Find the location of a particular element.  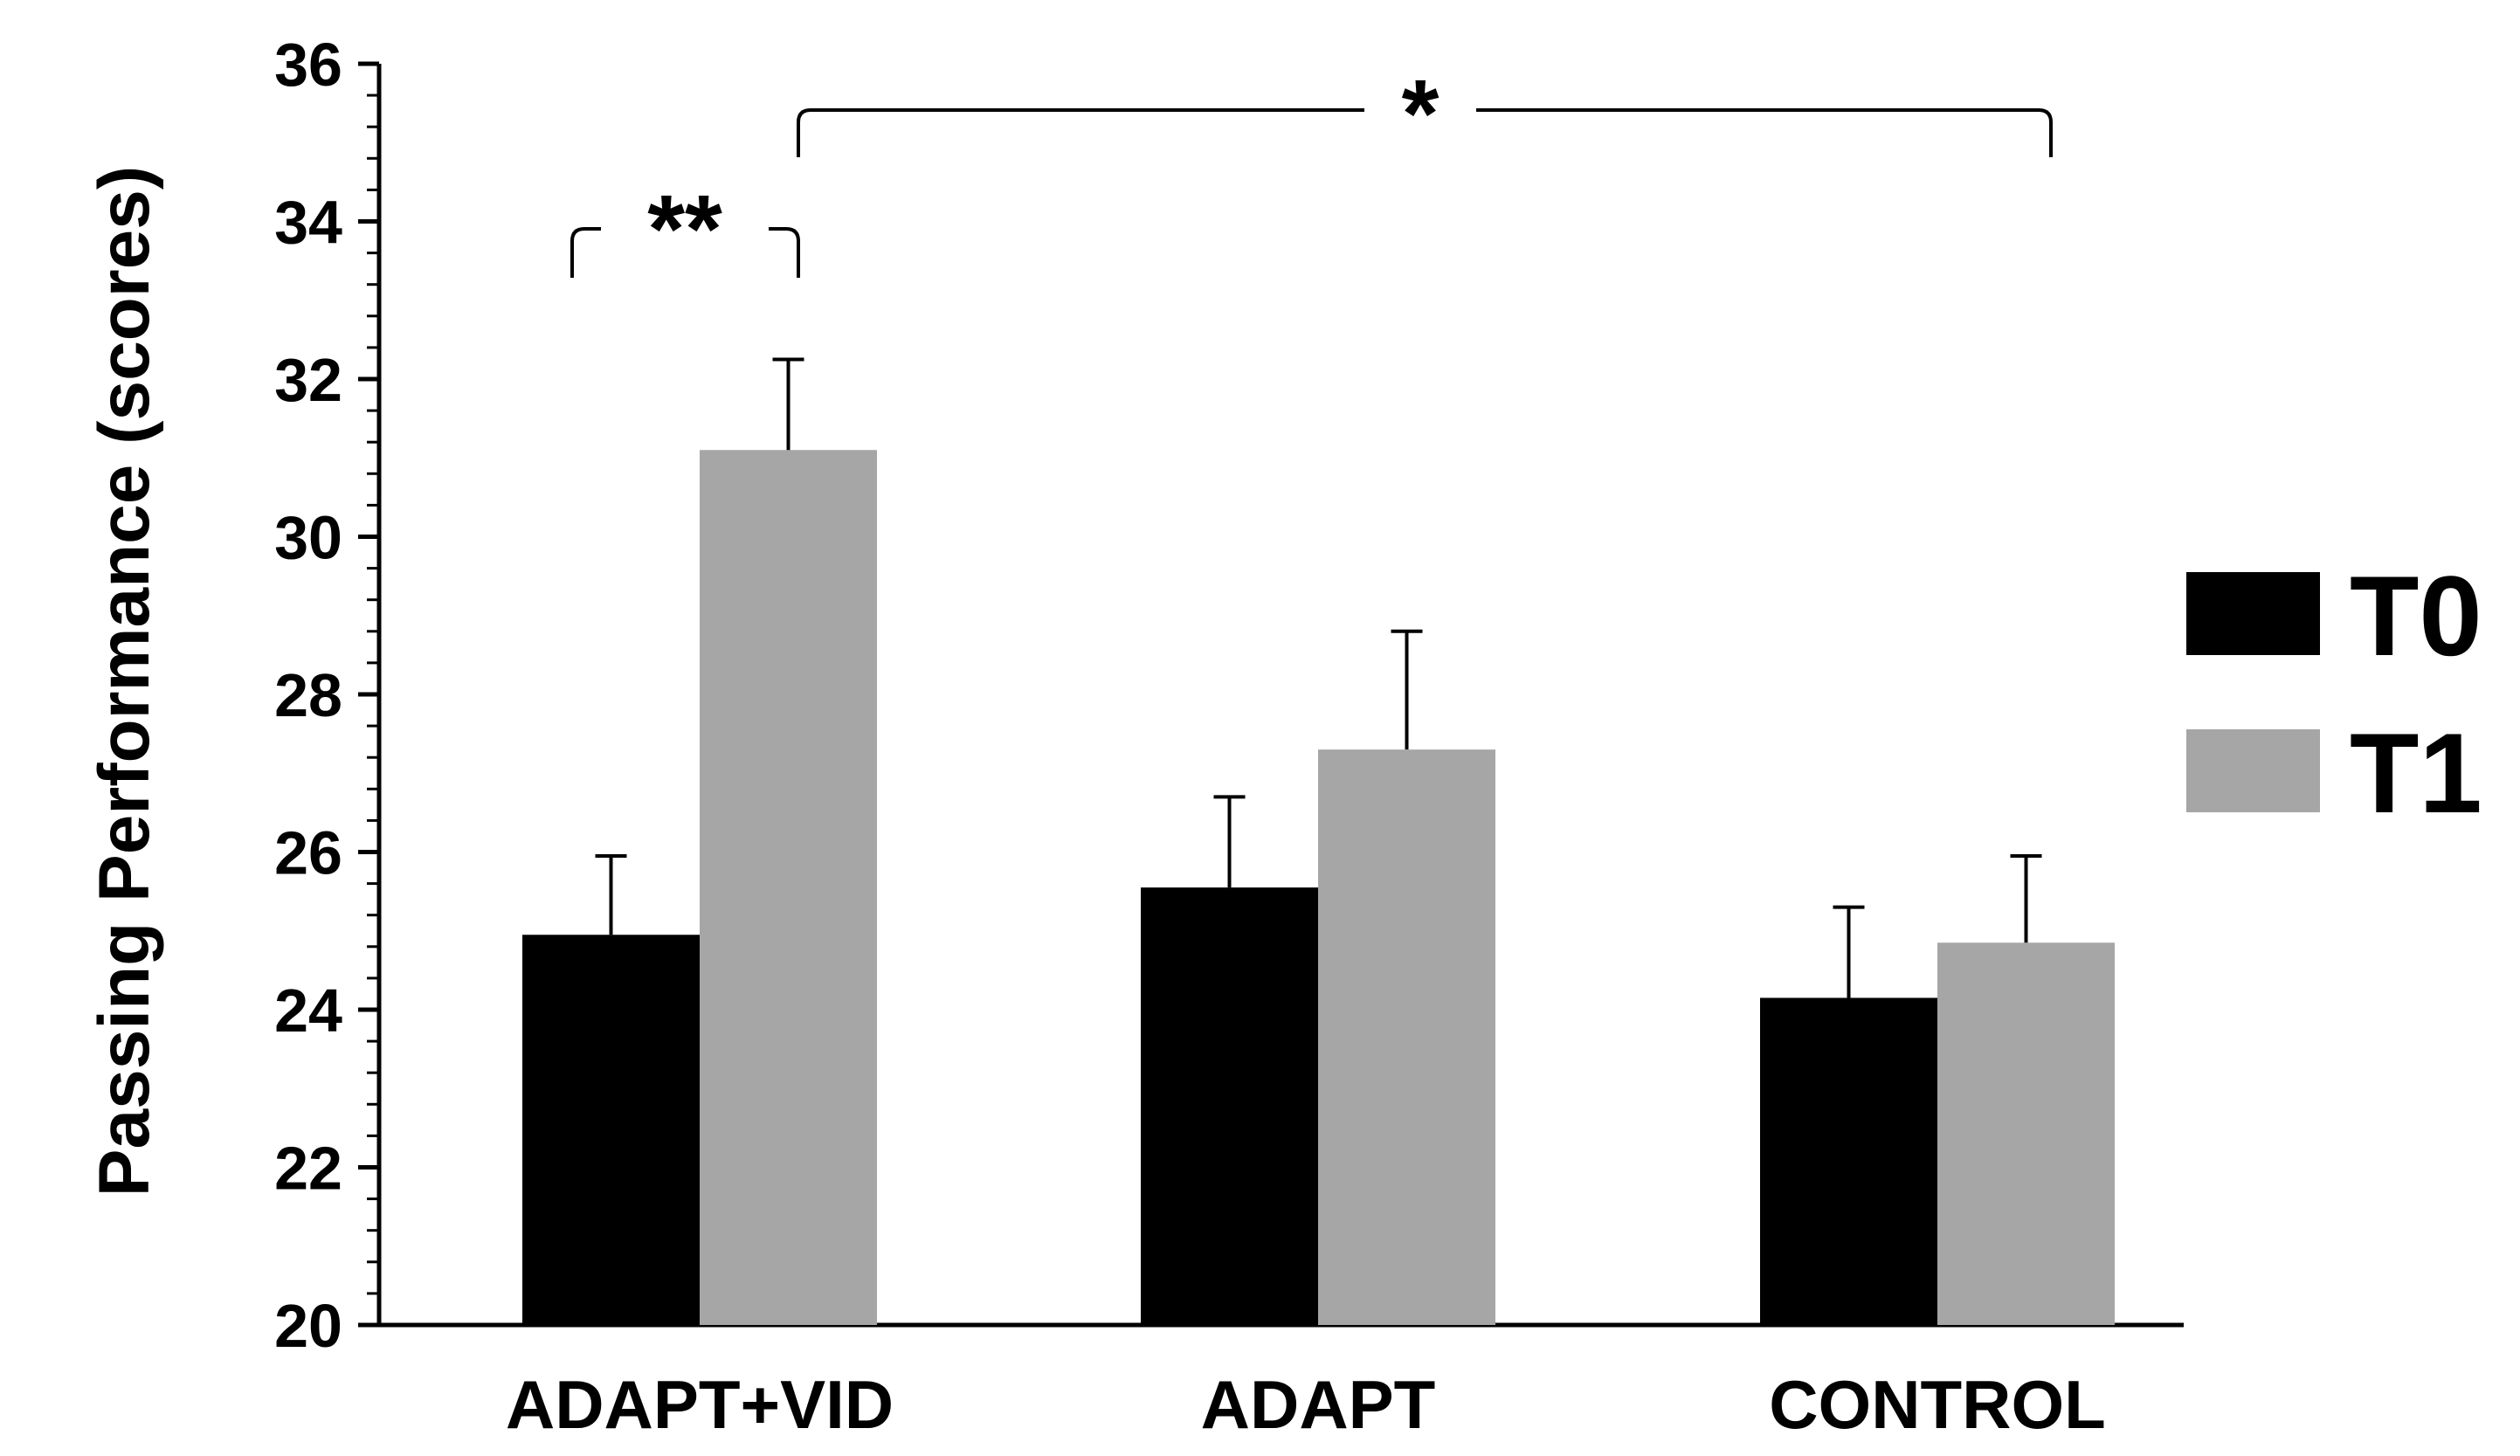

y-ticks: 20 22 24 26 28 30 32 34 36 is located at coordinates (326, 695).